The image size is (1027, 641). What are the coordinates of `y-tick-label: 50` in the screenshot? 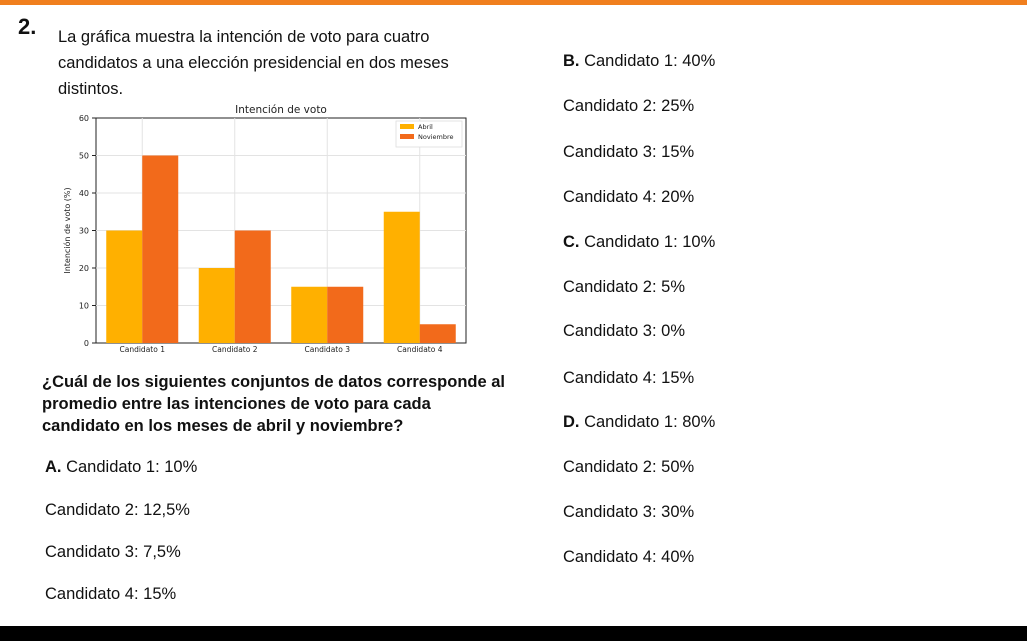 It's located at (84, 156).